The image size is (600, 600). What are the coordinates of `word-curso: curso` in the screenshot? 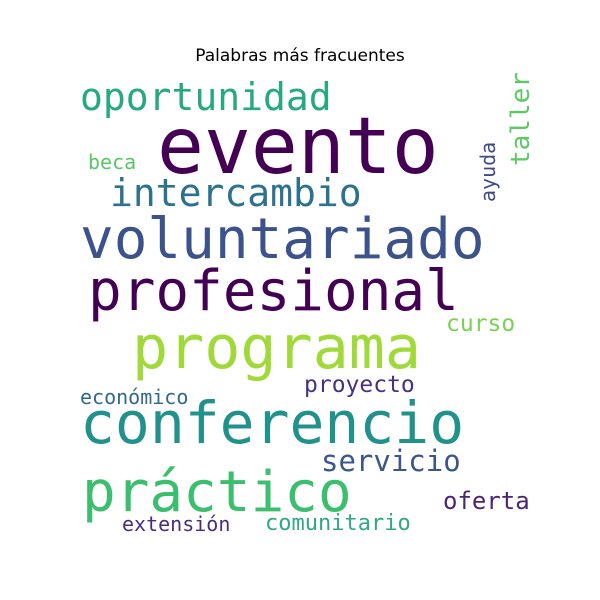 It's located at (481, 324).